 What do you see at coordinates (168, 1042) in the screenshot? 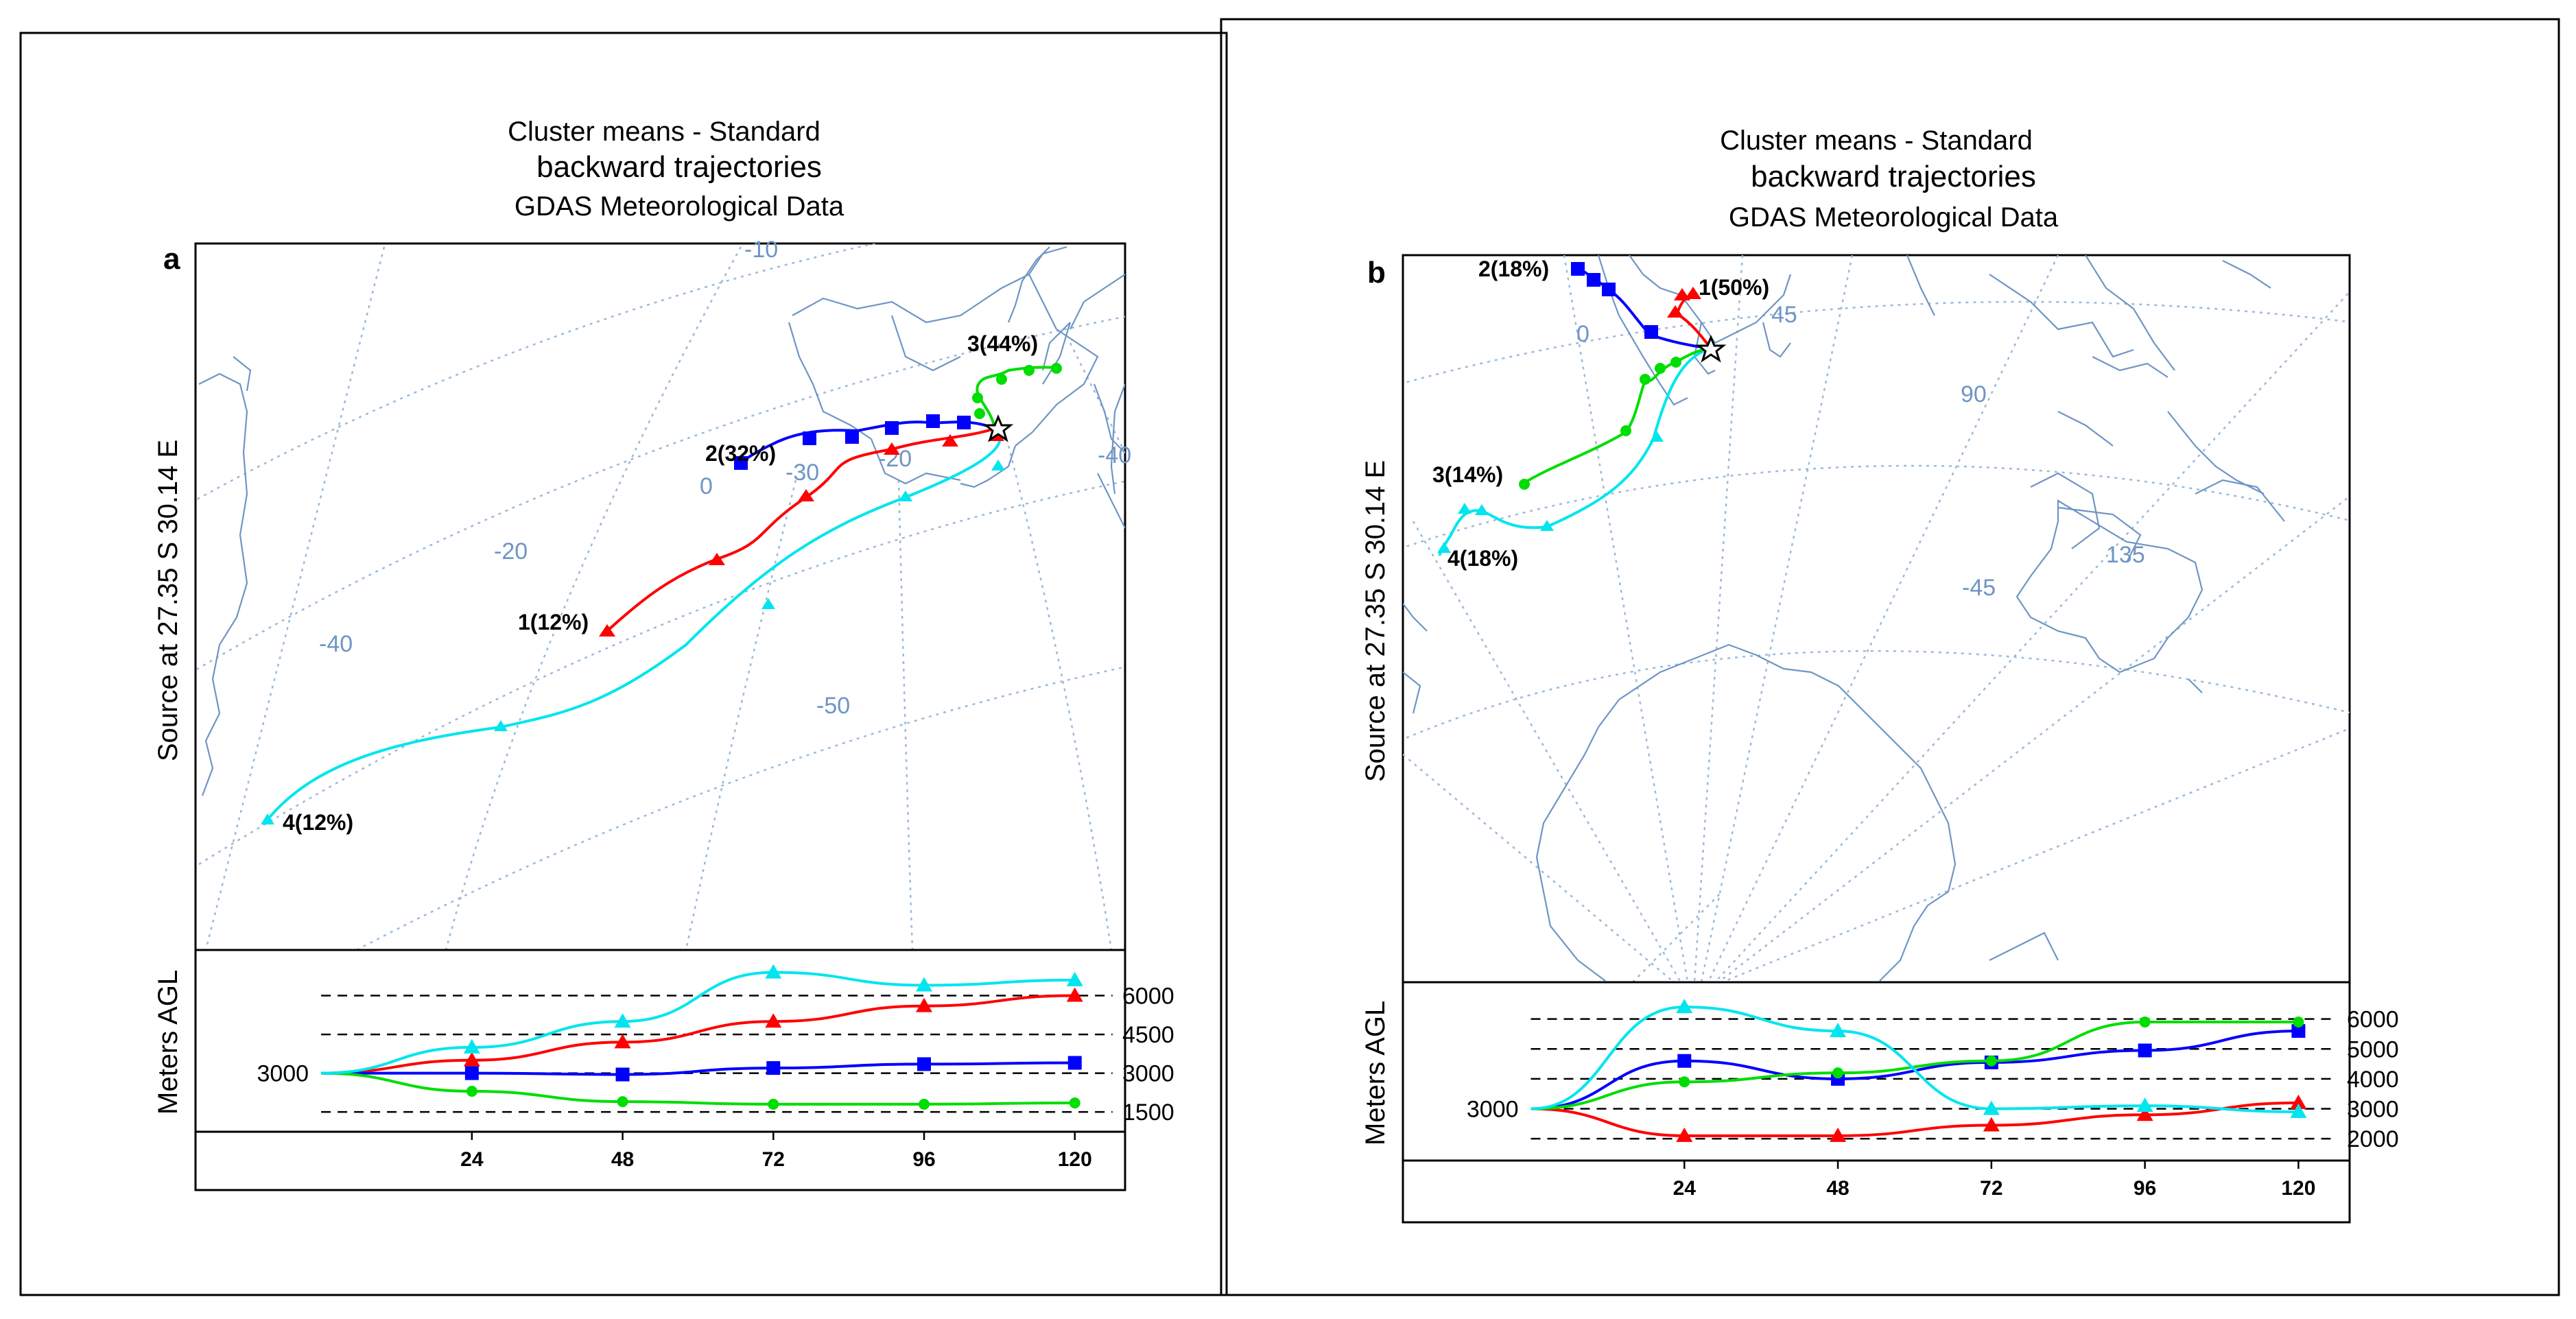
I see `panel-a-height-ylabel: Meters AGL` at bounding box center [168, 1042].